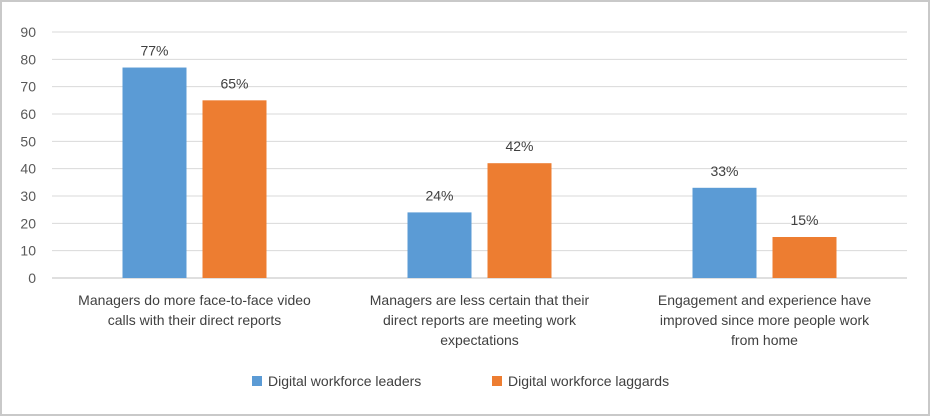 This screenshot has height=420, width=934. Describe the element at coordinates (28, 155) in the screenshot. I see `y-axis: 0 10 20 30 40 50 60 70 80 90` at that location.